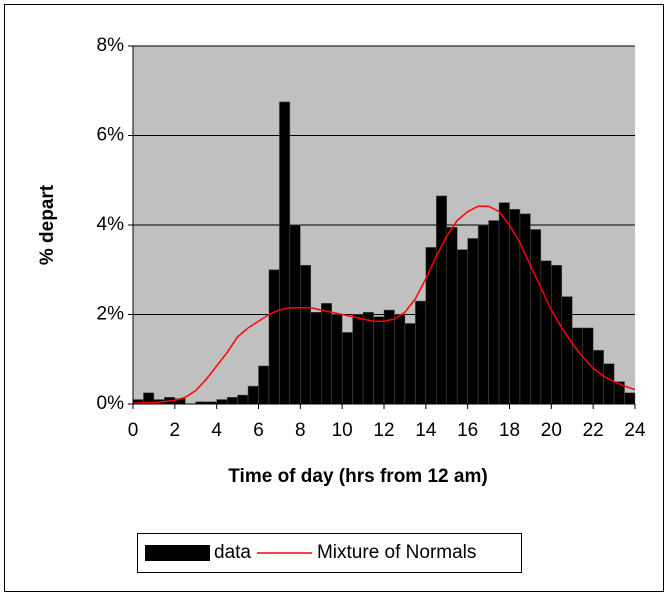  What do you see at coordinates (635, 430) in the screenshot?
I see `x-tick-label: 24` at bounding box center [635, 430].